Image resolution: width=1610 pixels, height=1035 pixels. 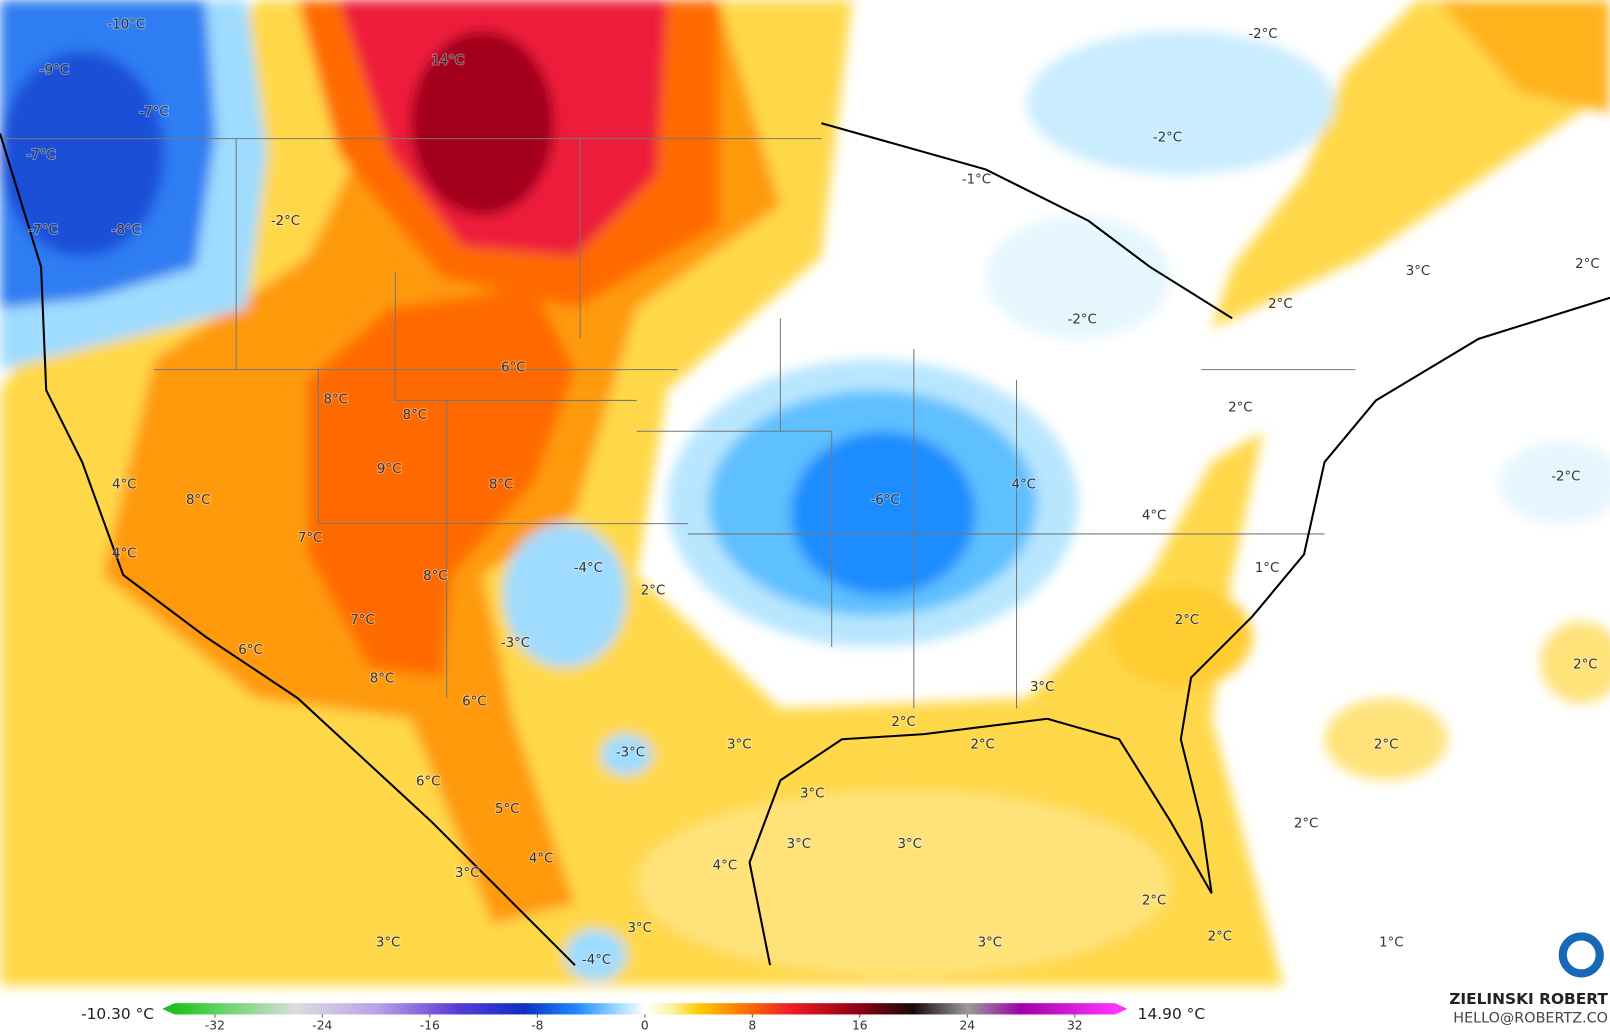 What do you see at coordinates (884, 500) in the screenshot?
I see `temperature-label: -6°C` at bounding box center [884, 500].